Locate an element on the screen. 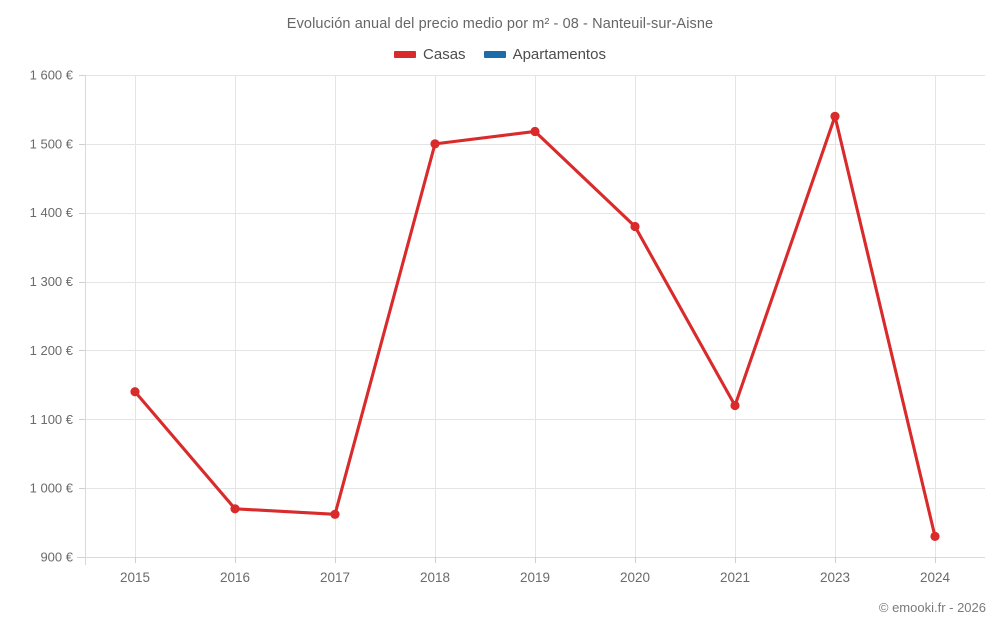 Image resolution: width=1000 pixels, height=625 pixels. x-axis-tick-labels: 2015 2016 2017 2018 2019 2020 2021 2023 2024 is located at coordinates (535, 571).